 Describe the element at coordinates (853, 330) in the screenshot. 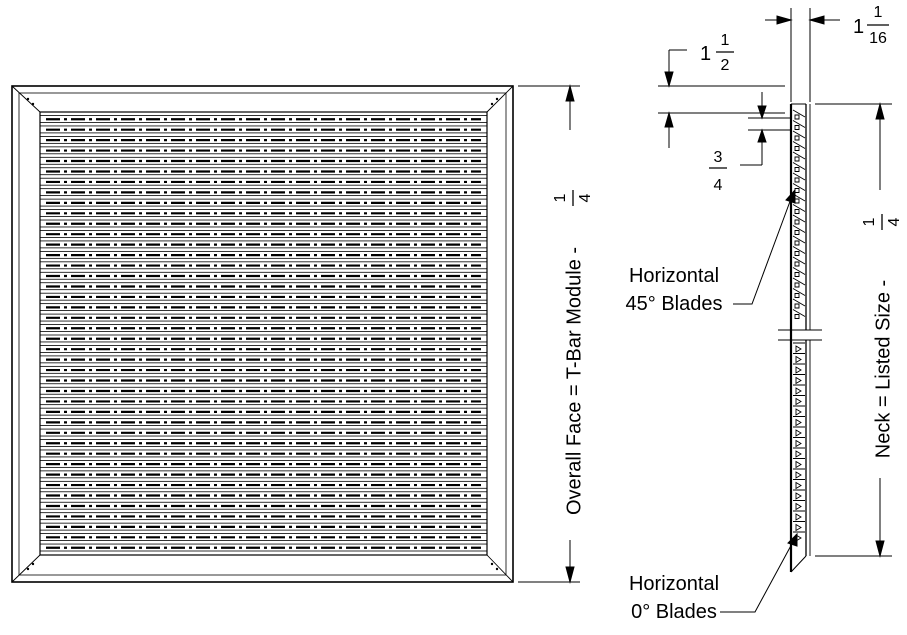

I see `neck-dimension` at that location.